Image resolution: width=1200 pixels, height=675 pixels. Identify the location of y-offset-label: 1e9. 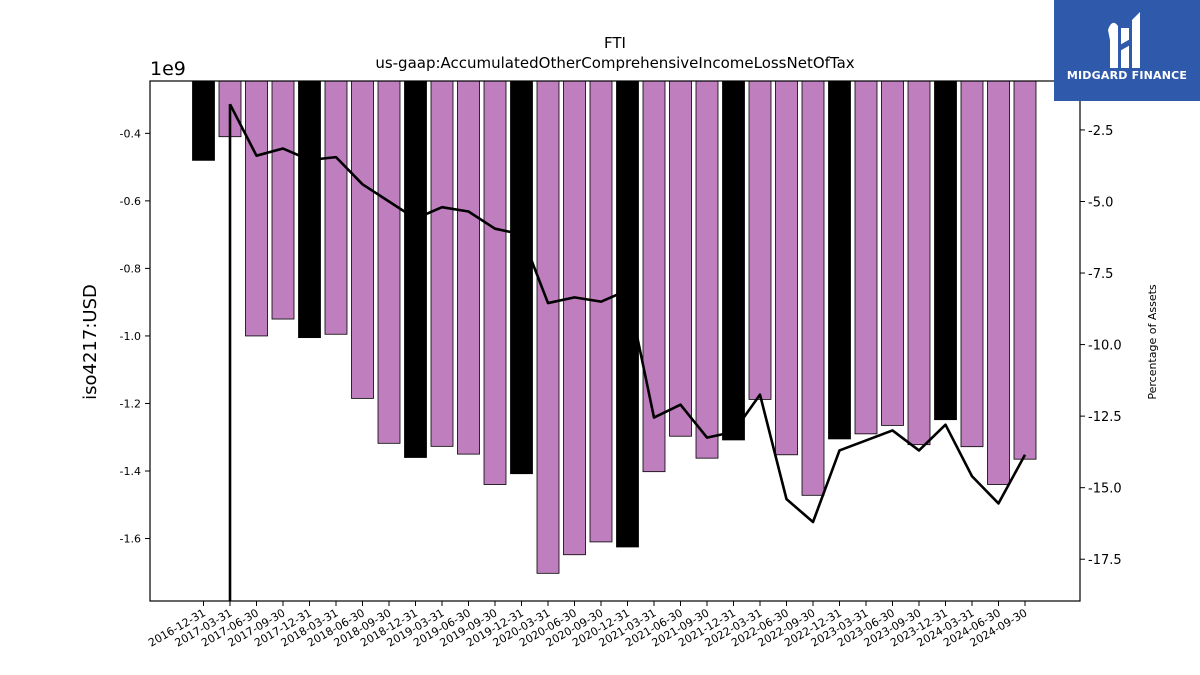
(168, 69).